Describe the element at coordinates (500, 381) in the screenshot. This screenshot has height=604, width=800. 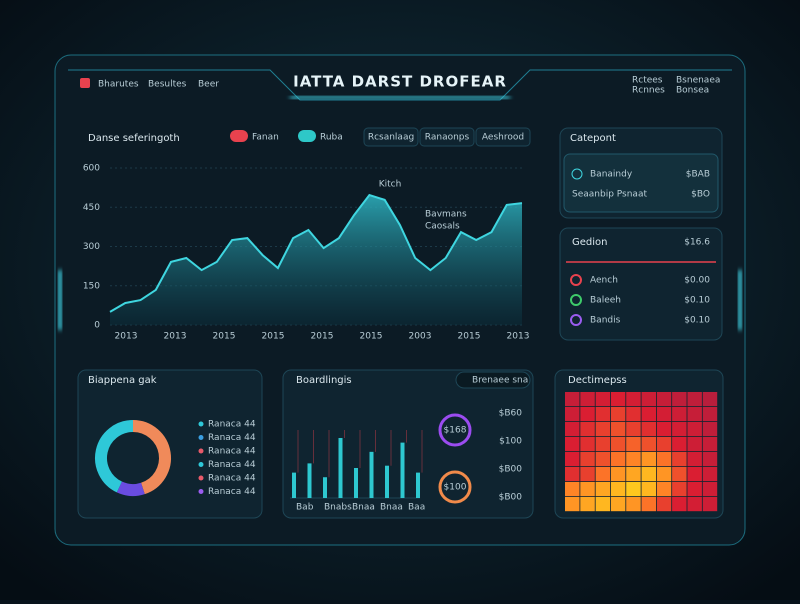
I see `pill-label: Brenaee sna` at that location.